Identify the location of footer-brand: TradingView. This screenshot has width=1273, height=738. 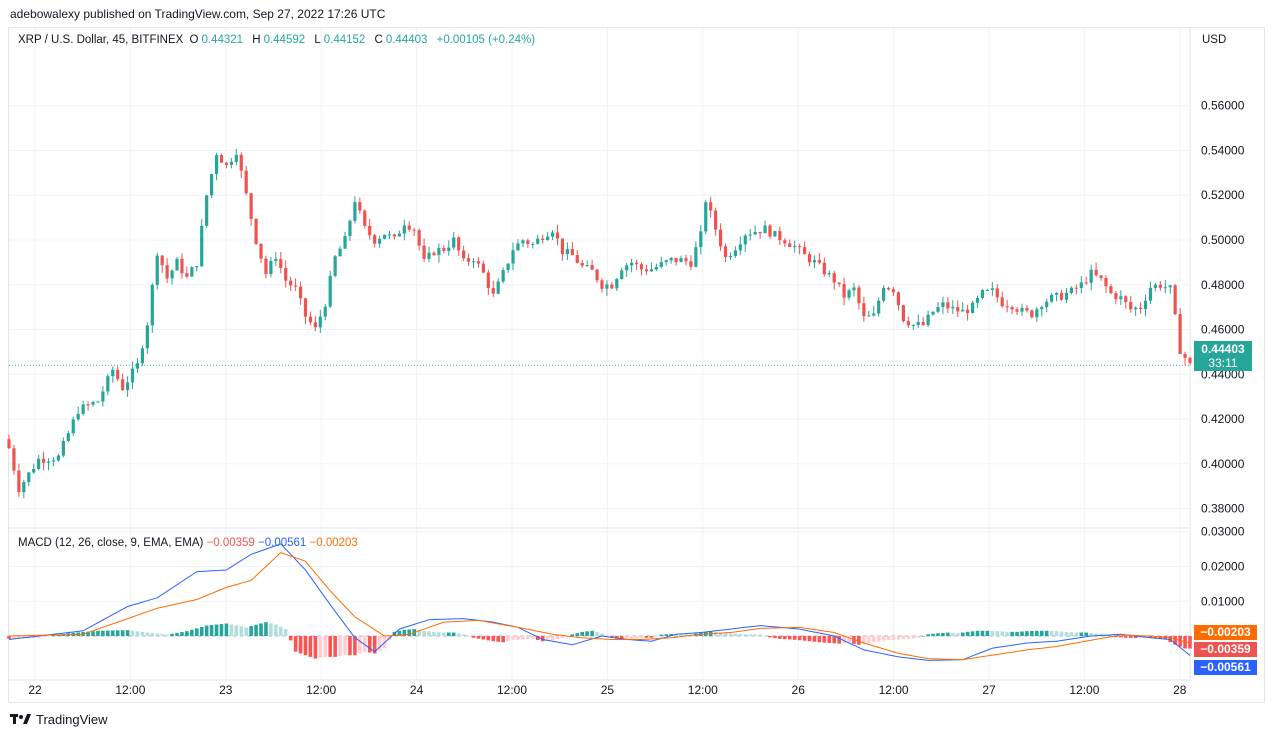
(59, 719).